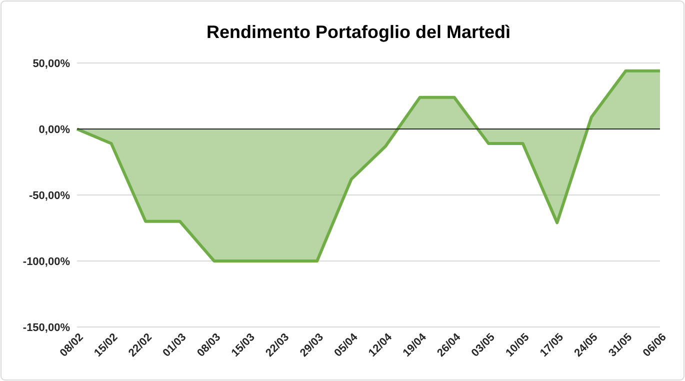 This screenshot has width=685, height=381. I want to click on chart-title: Rendimento Portafoglio del Martedì, so click(358, 32).